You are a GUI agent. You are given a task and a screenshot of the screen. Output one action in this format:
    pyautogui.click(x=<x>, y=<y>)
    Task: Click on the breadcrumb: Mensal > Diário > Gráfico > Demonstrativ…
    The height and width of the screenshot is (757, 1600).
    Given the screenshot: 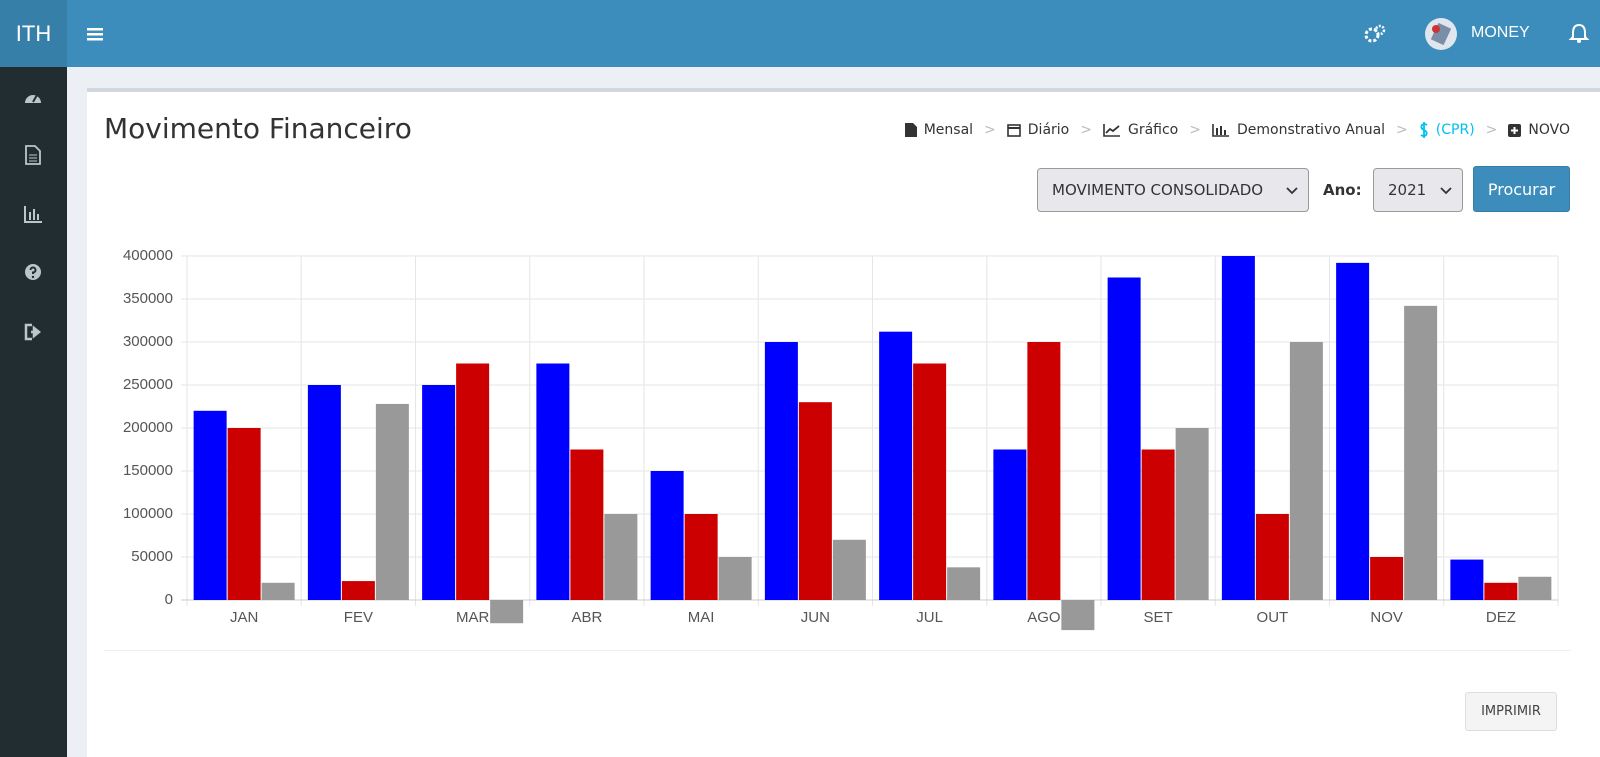 What is the action you would take?
    pyautogui.click(x=1237, y=130)
    